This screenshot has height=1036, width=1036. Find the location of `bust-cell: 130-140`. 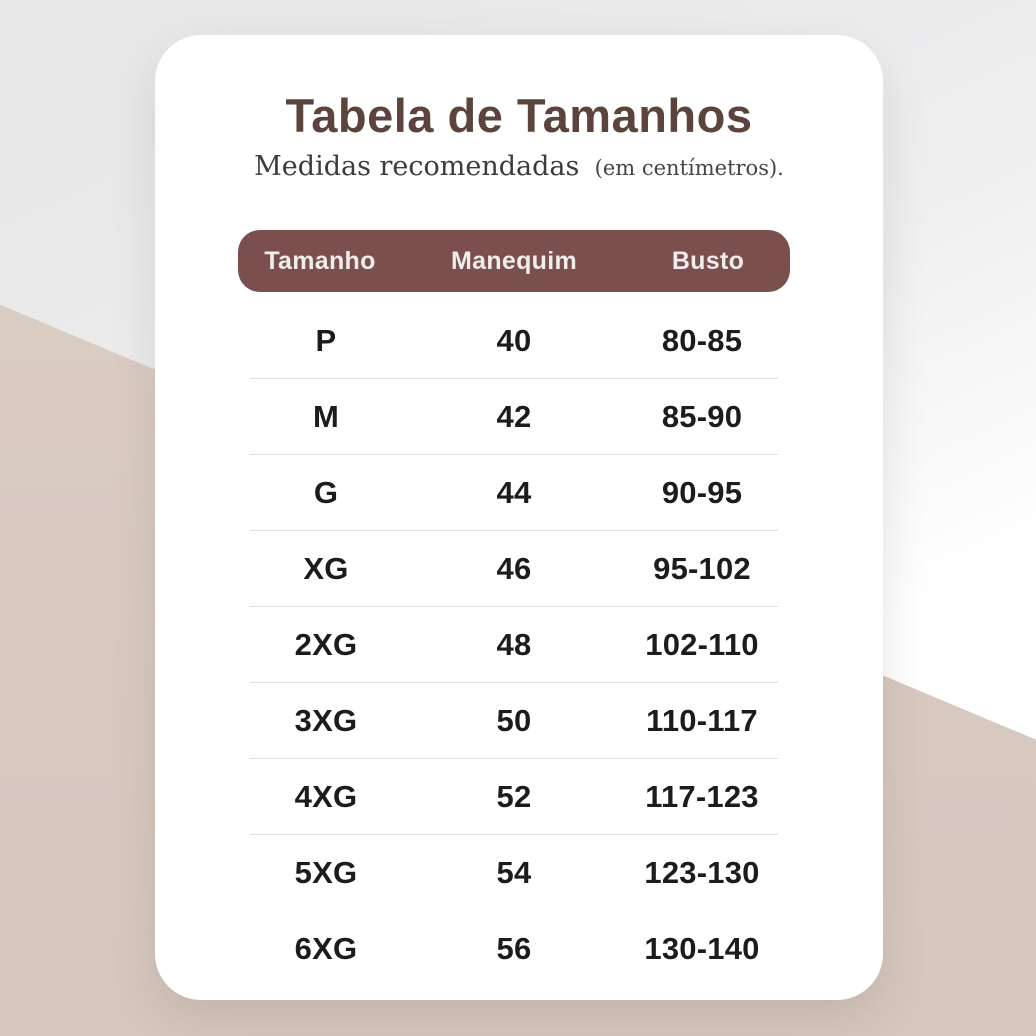

bust-cell: 130-140 is located at coordinates (702, 948).